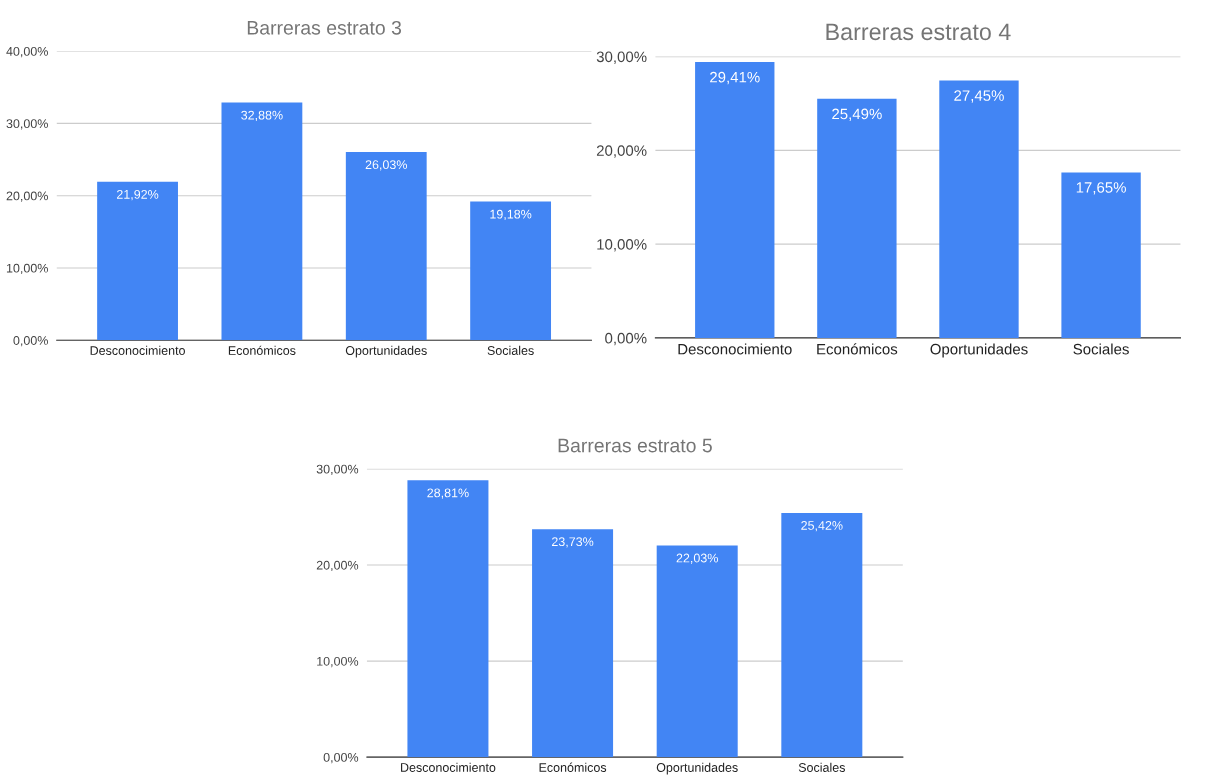  What do you see at coordinates (735, 78) in the screenshot?
I see `data-label: 29,41%` at bounding box center [735, 78].